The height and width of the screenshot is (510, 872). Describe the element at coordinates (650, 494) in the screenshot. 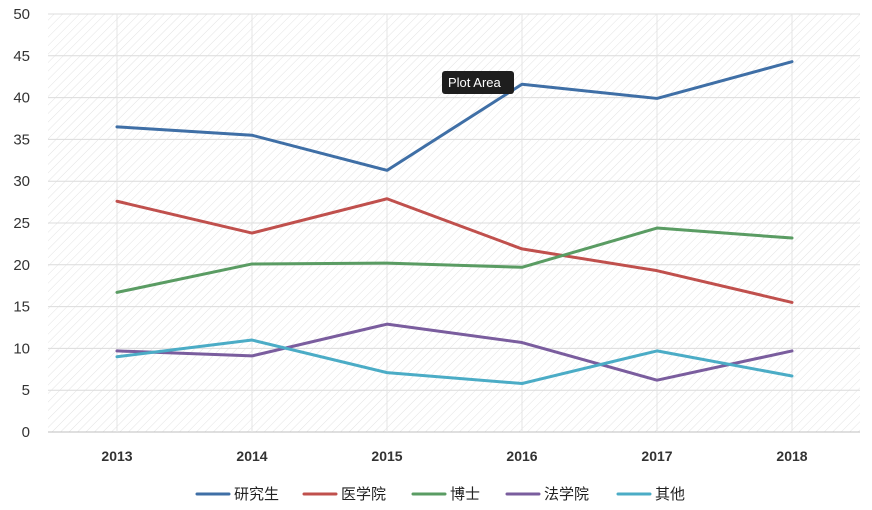

I see `legend-item: 其他` at that location.